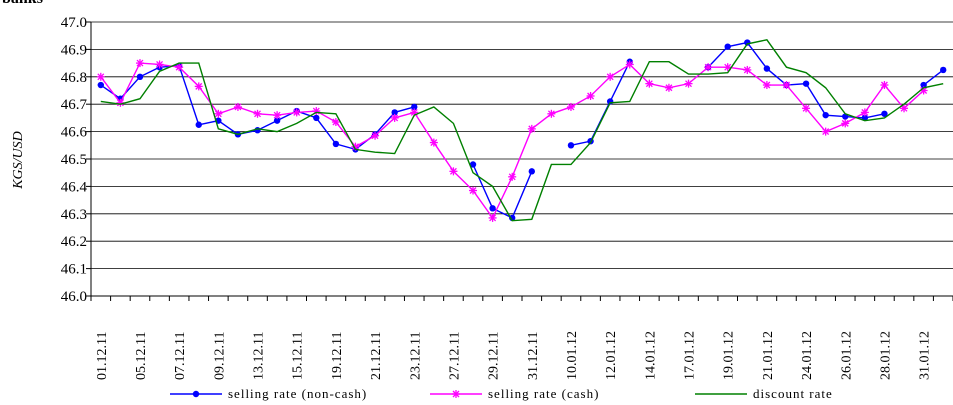 The width and height of the screenshot is (953, 405). I want to click on x-tick-label: 21.12.11, so click(376, 356).